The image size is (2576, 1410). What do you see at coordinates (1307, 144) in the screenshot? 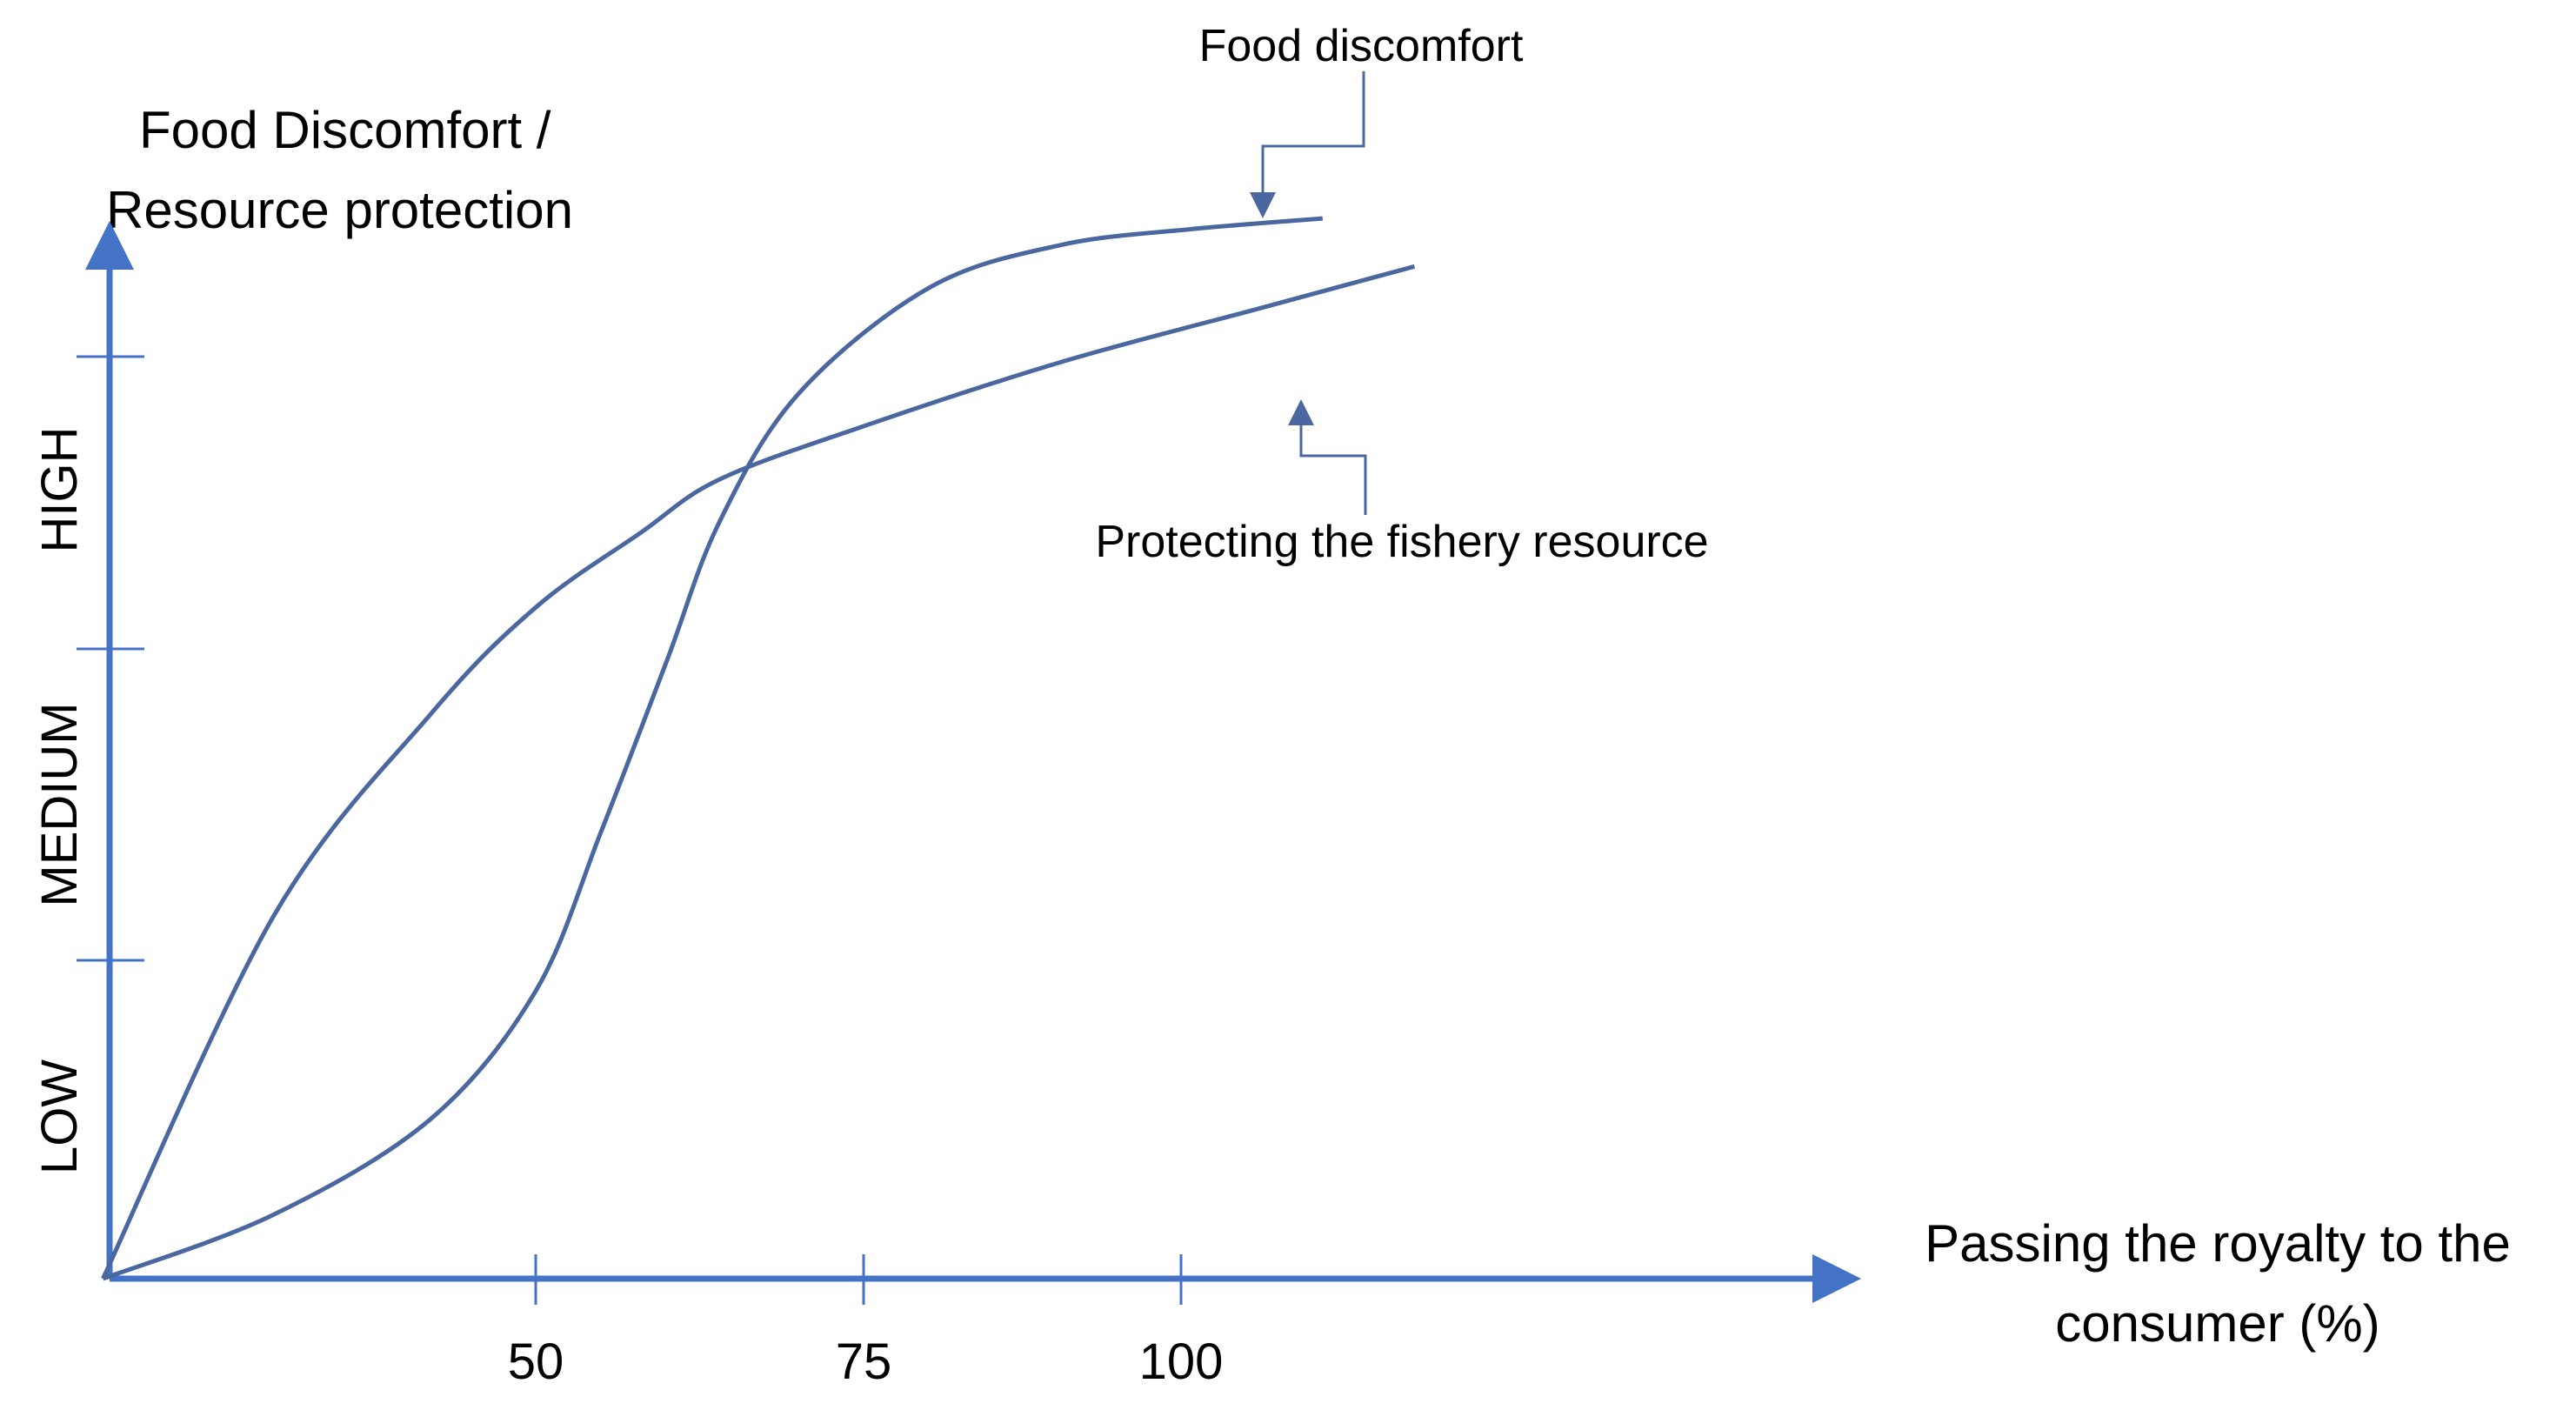
I see `callout-arrow-food-discomfort` at bounding box center [1307, 144].